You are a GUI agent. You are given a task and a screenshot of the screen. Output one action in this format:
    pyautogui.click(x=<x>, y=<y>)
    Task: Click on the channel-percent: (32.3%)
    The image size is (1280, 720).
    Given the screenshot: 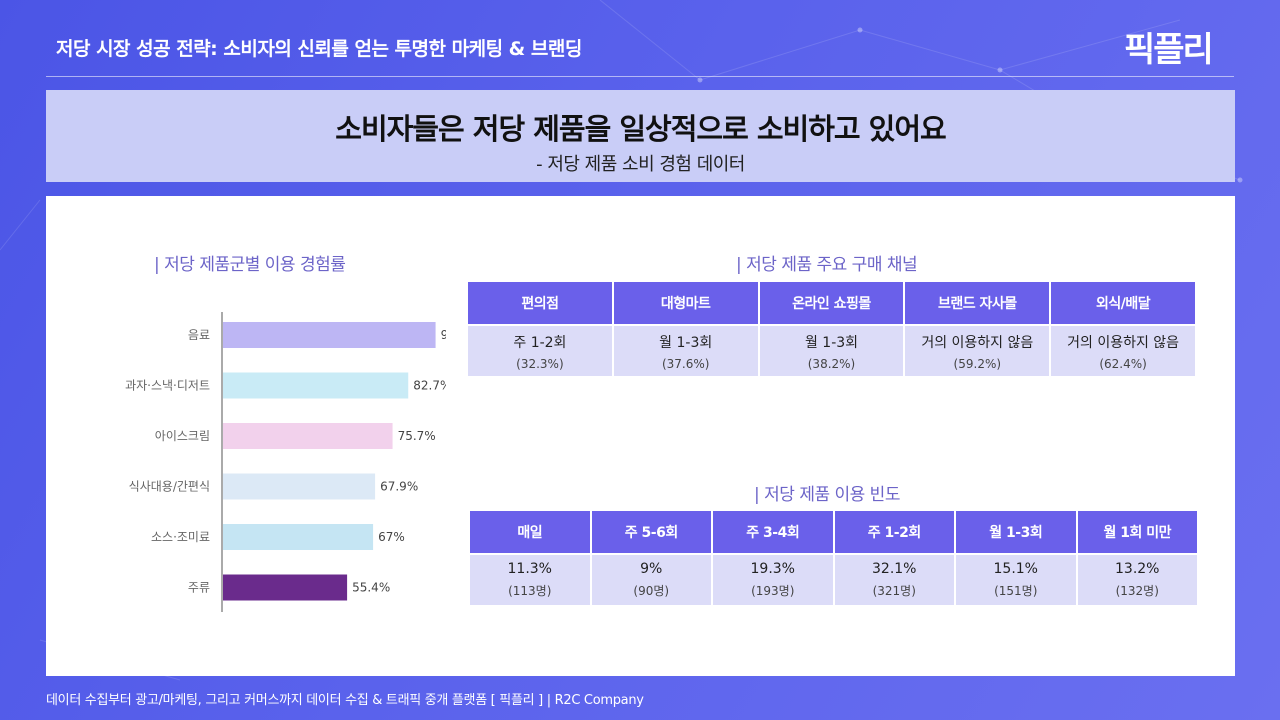 What is the action you would take?
    pyautogui.click(x=540, y=363)
    